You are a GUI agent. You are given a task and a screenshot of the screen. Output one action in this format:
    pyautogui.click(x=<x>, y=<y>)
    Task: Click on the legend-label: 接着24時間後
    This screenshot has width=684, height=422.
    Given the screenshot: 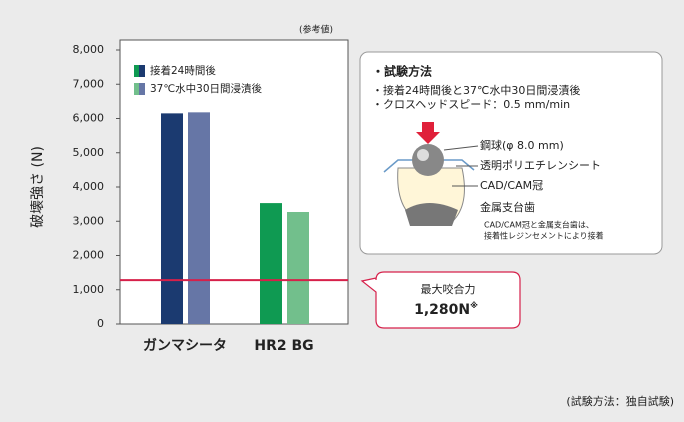 What is the action you would take?
    pyautogui.click(x=183, y=70)
    